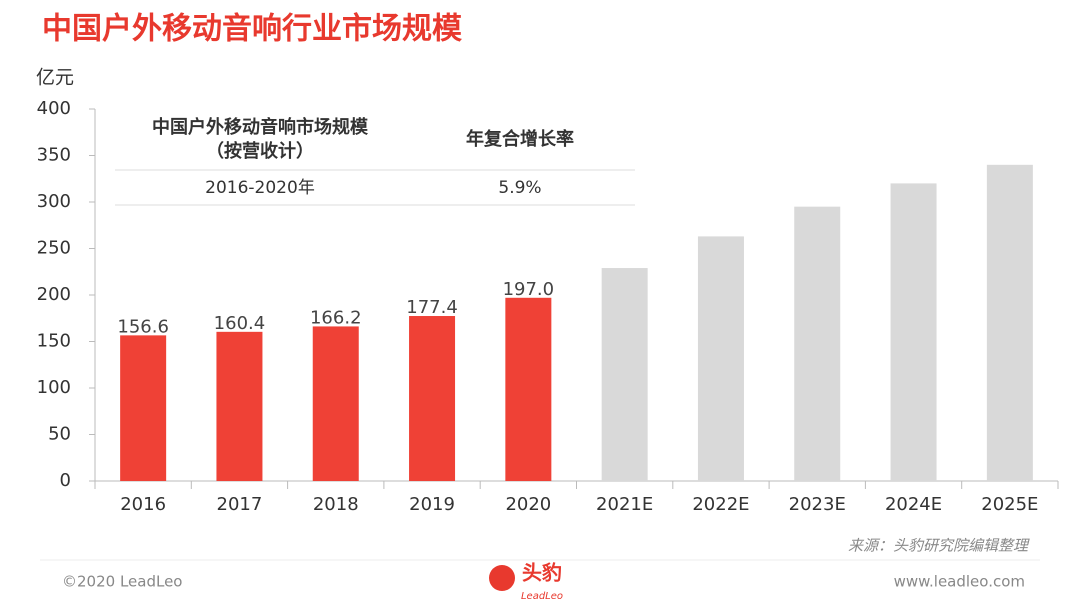 The width and height of the screenshot is (1080, 608). I want to click on y-unit: 亿元, so click(55, 78).